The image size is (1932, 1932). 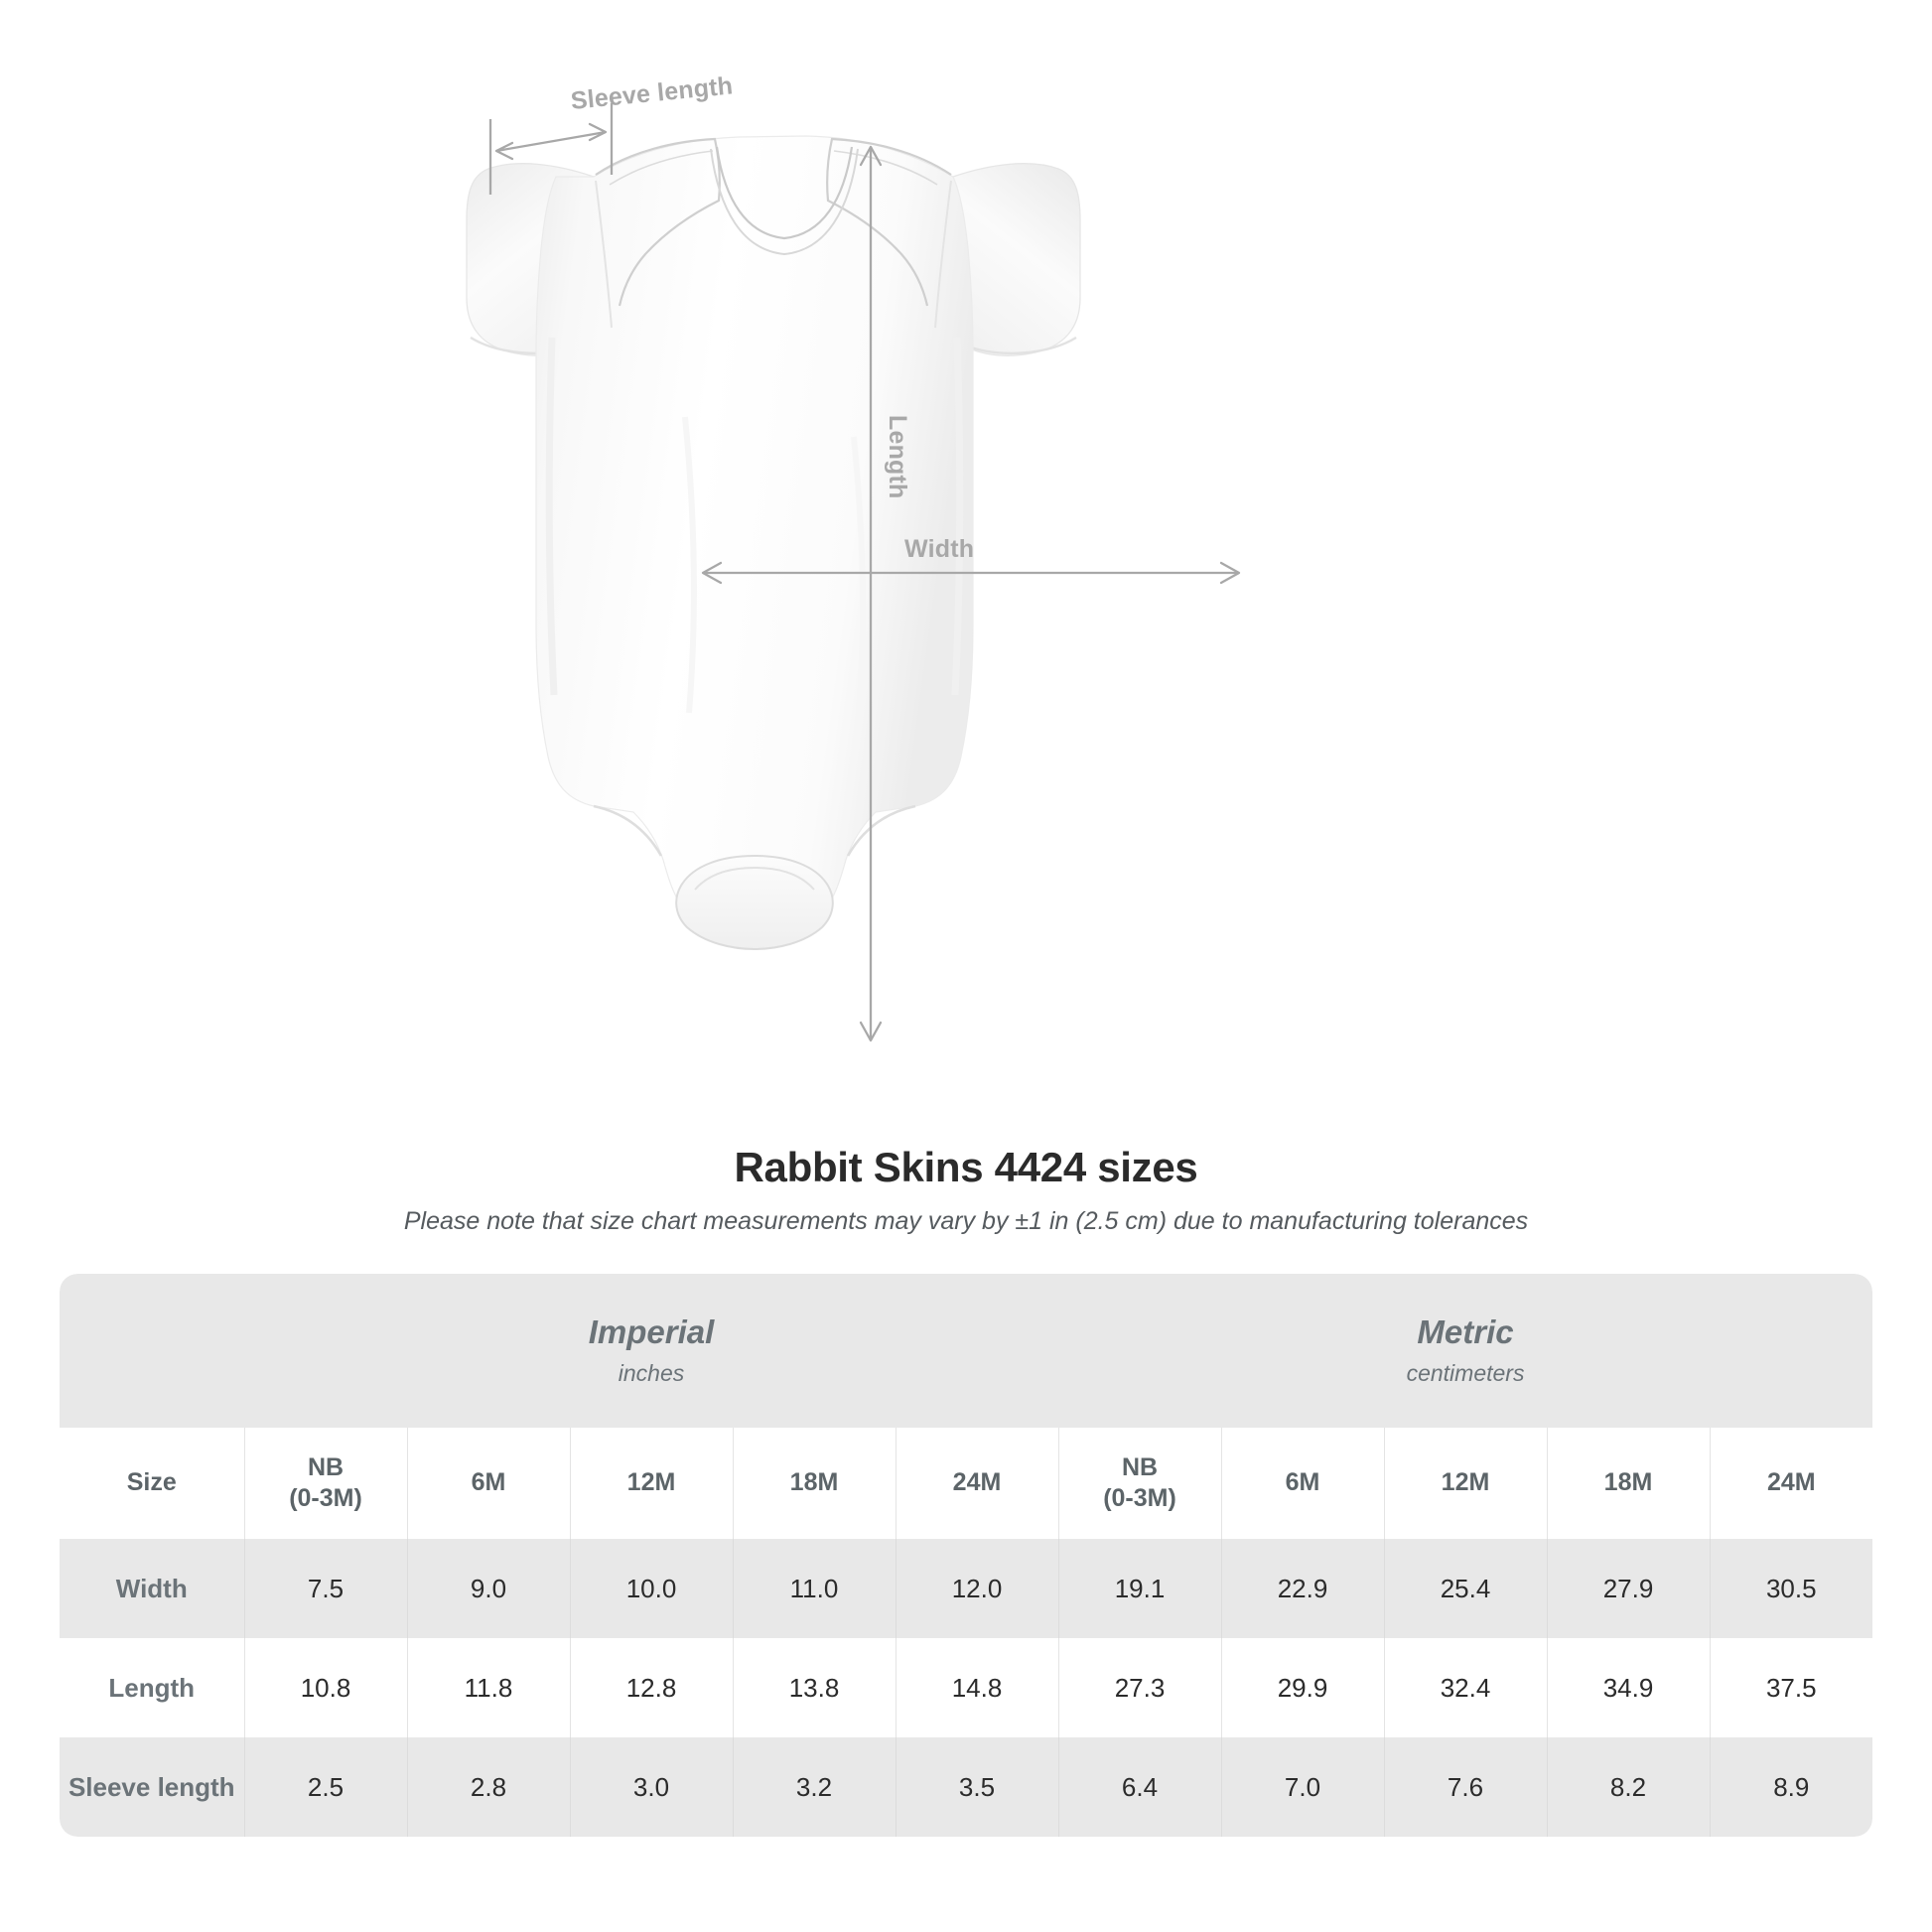 I want to click on table-cell: 3.0, so click(x=651, y=1787).